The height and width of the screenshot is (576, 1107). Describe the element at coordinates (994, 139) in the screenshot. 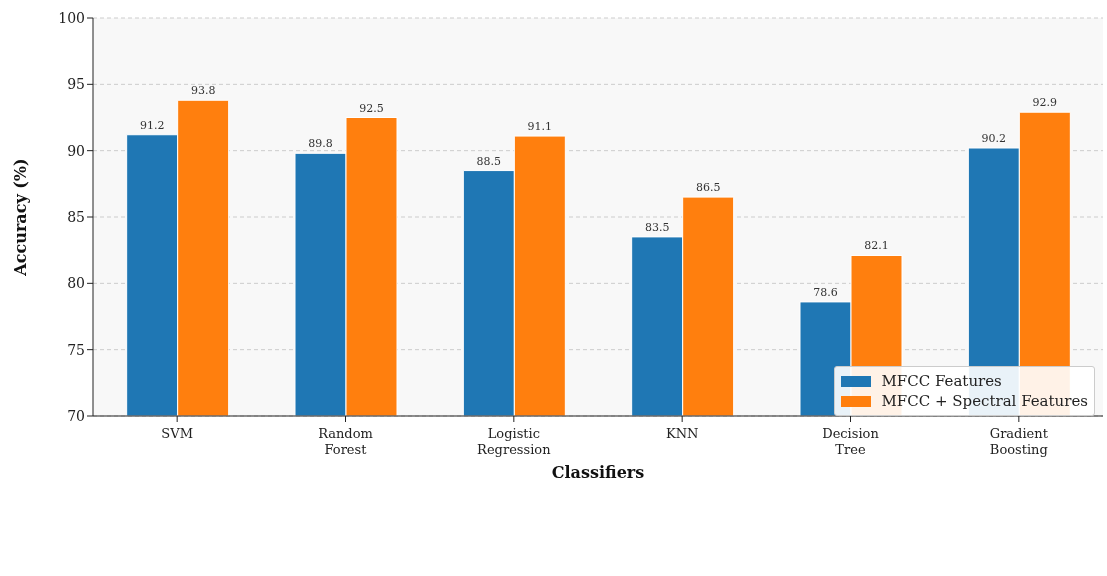

I see `data-label: 90.2` at that location.